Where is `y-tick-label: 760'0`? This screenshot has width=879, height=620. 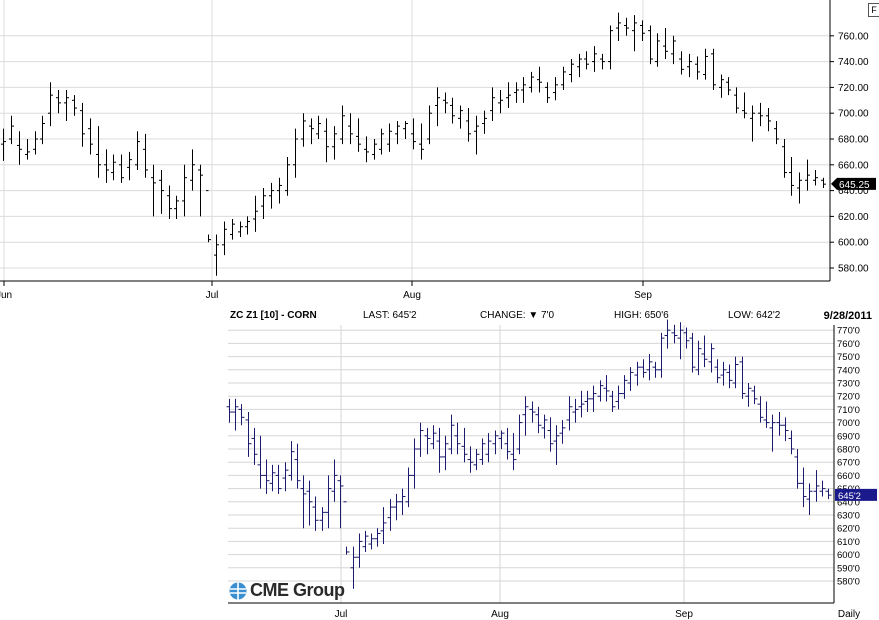
y-tick-label: 760'0 is located at coordinates (848, 344).